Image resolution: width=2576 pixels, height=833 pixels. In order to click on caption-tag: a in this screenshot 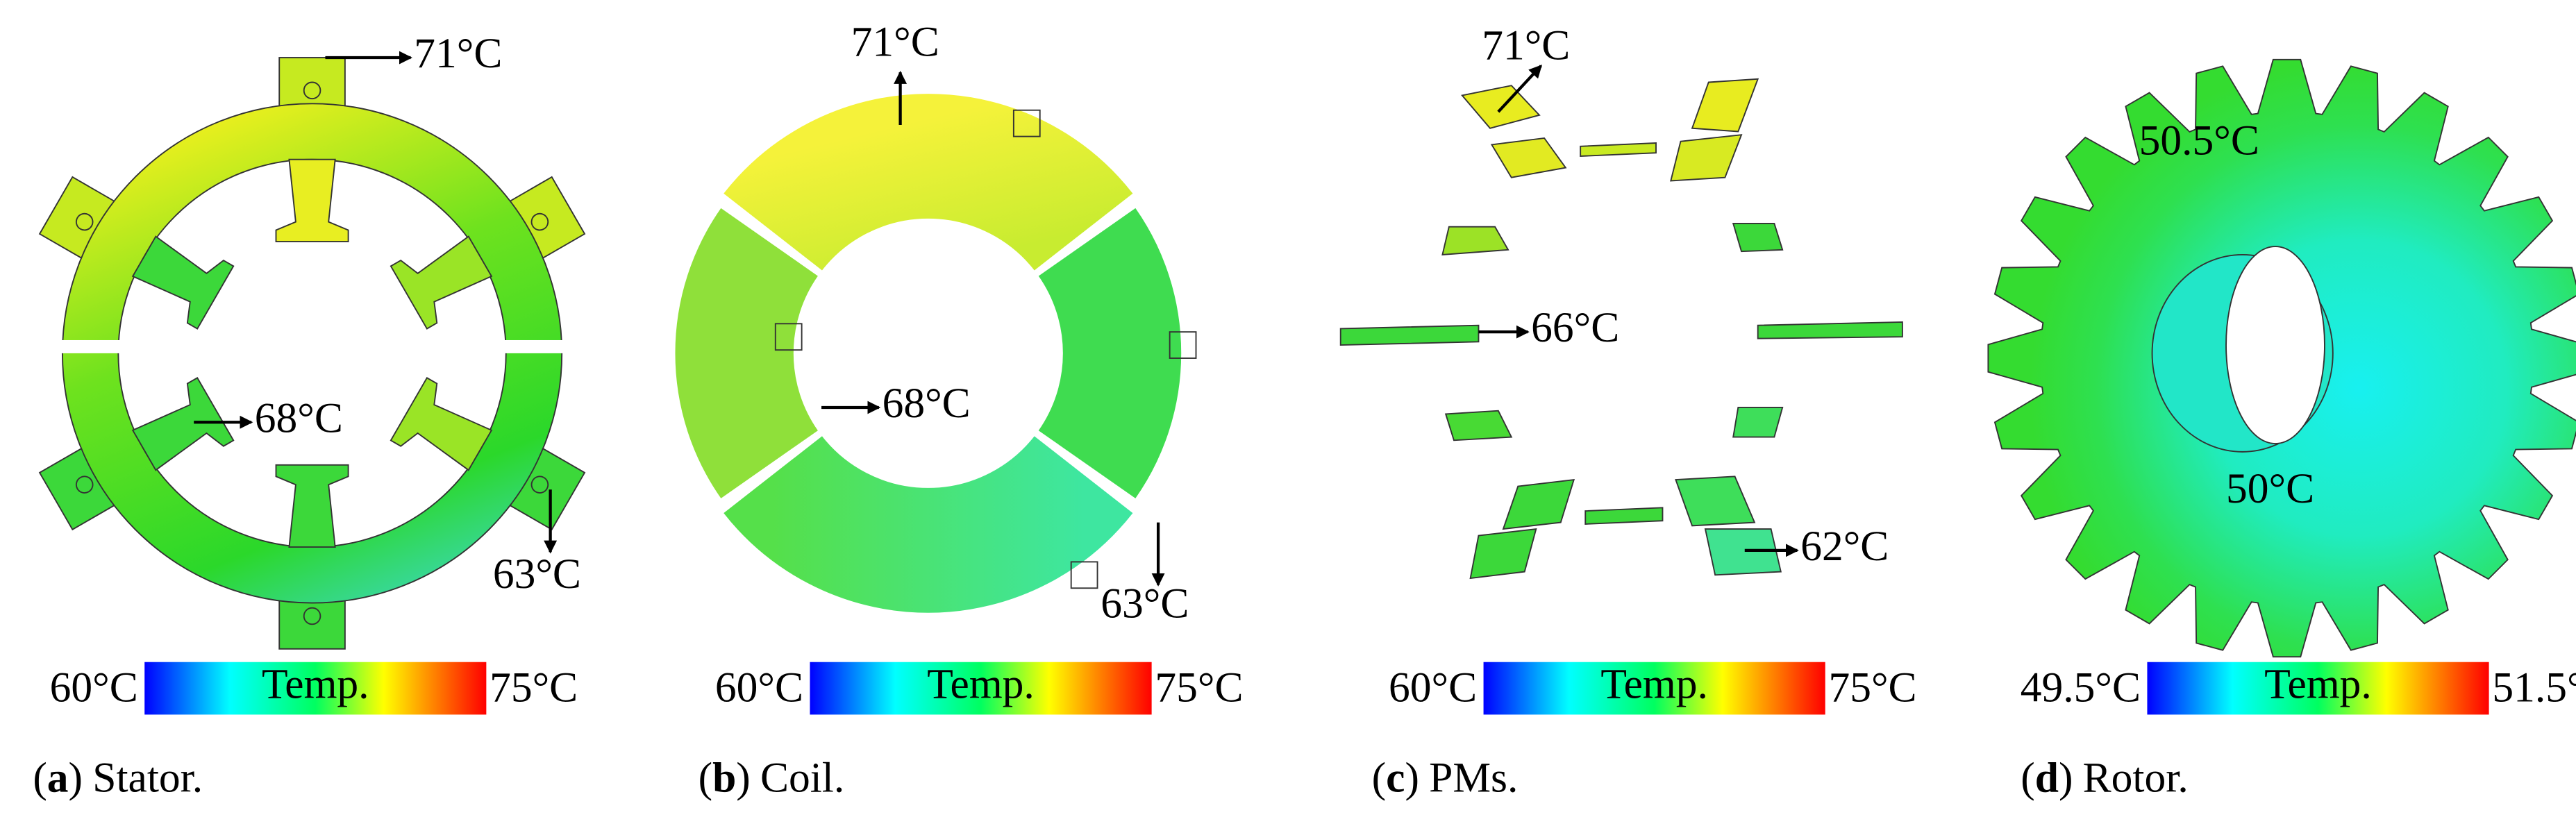, I will do `click(58, 778)`.